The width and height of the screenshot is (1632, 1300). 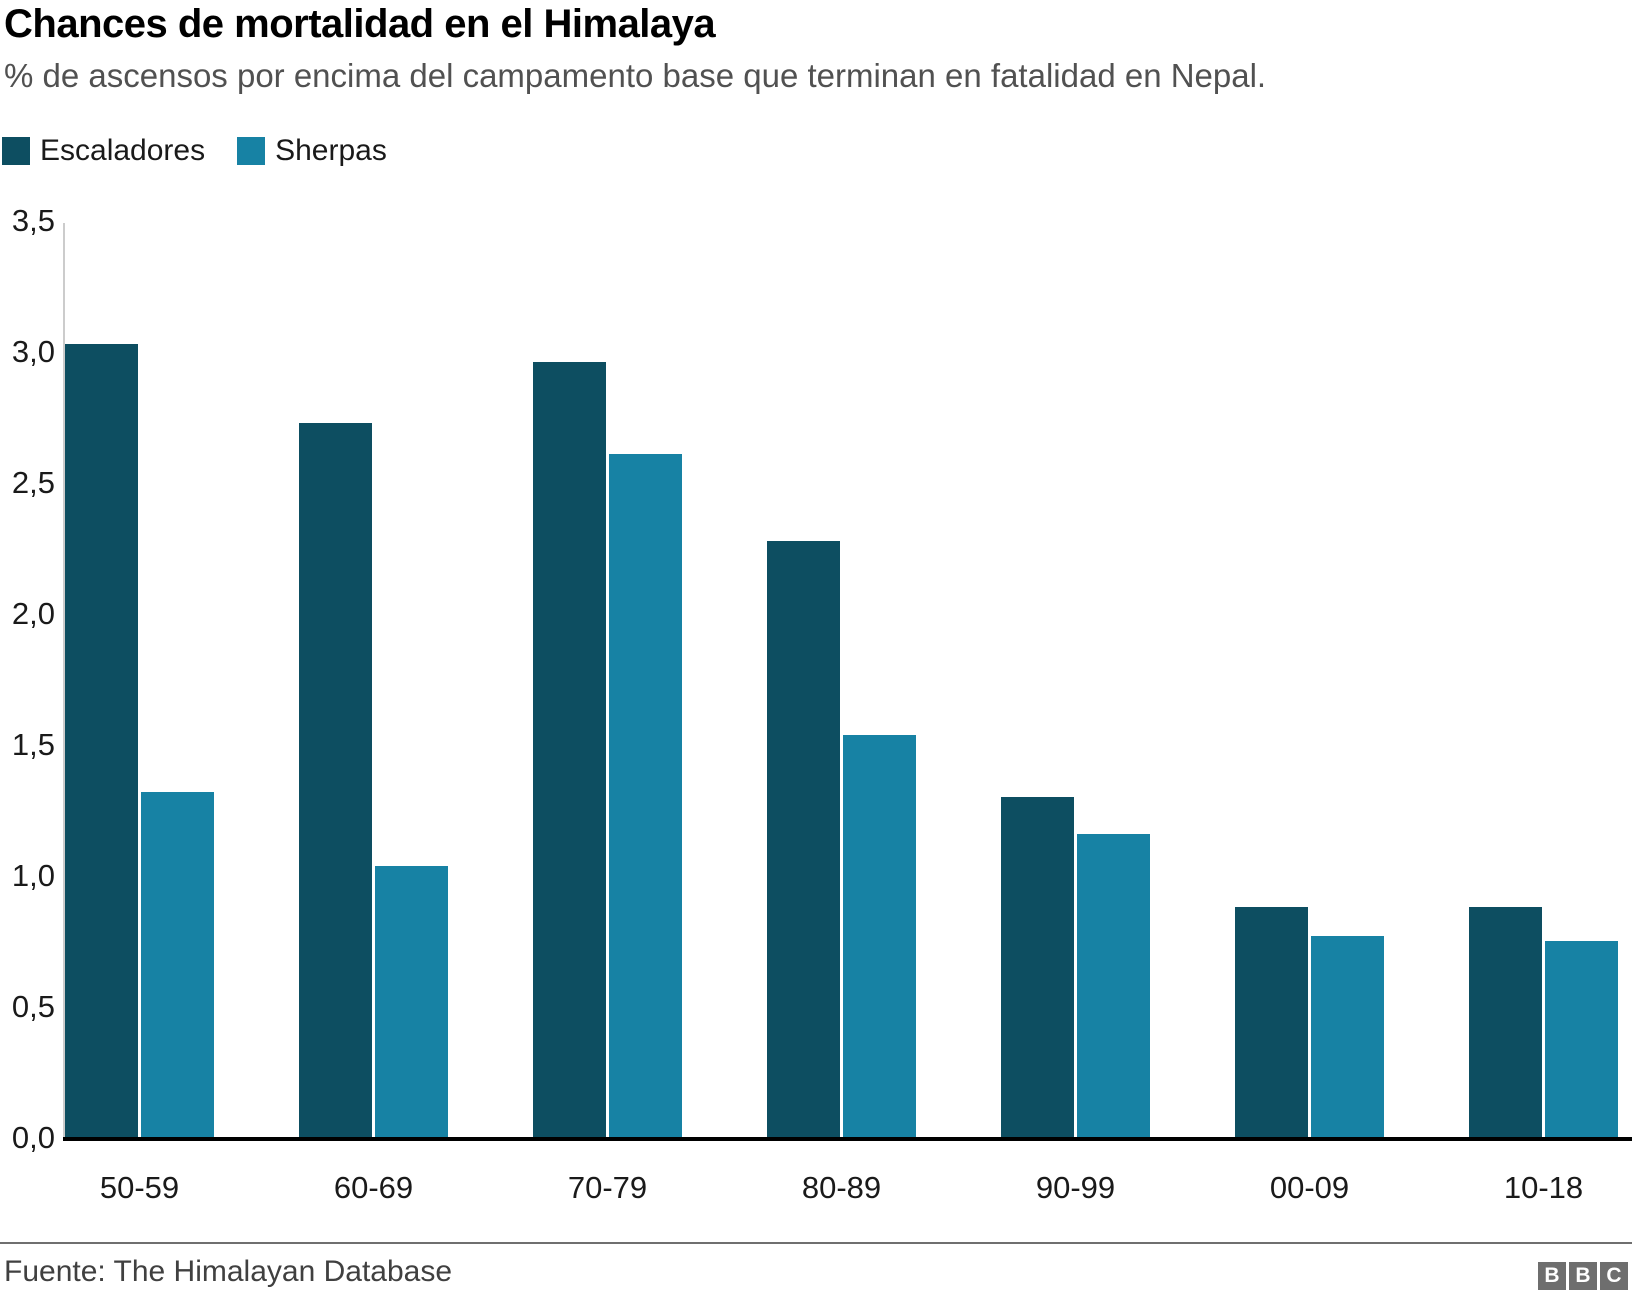 What do you see at coordinates (331, 150) in the screenshot?
I see `legend-label-sherpas: Sherpas` at bounding box center [331, 150].